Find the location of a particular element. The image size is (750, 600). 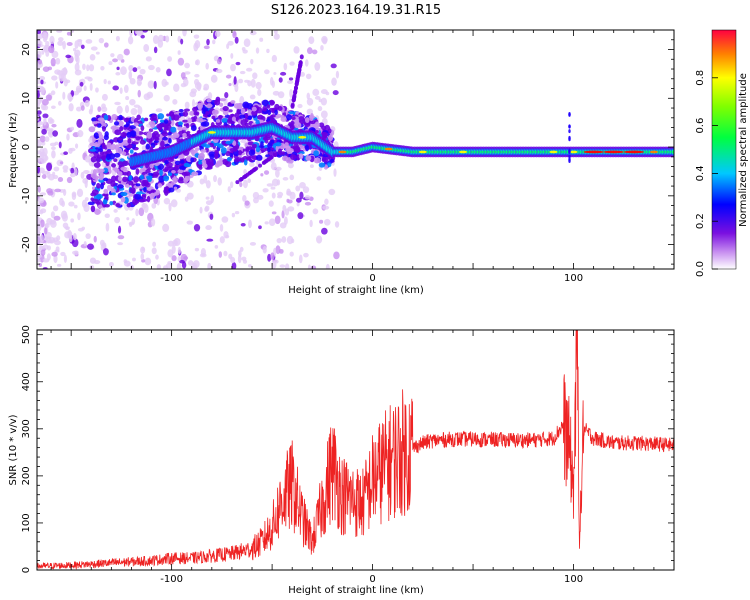

y-tick-label: 500 is located at coordinates (26, 334).